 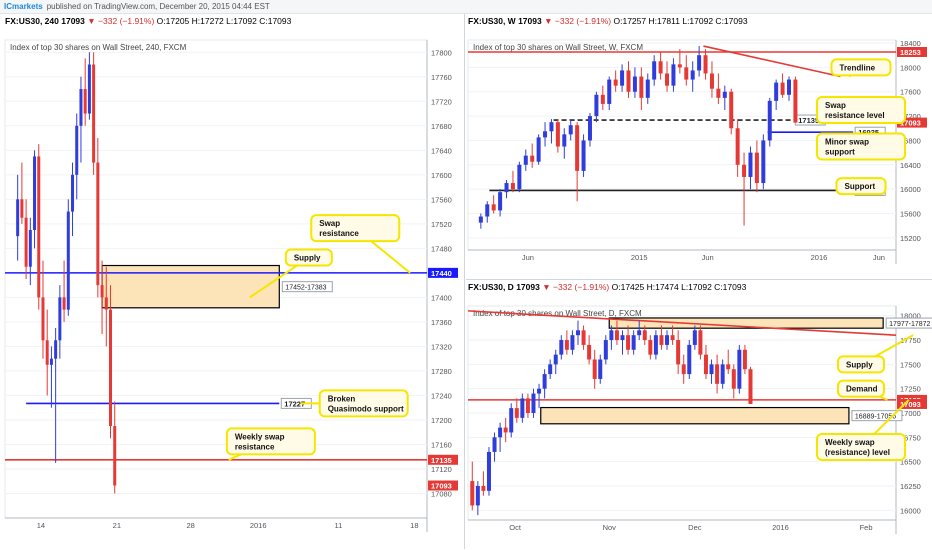 I want to click on symbol-label: FX:US30, 240, so click(x=32, y=21).